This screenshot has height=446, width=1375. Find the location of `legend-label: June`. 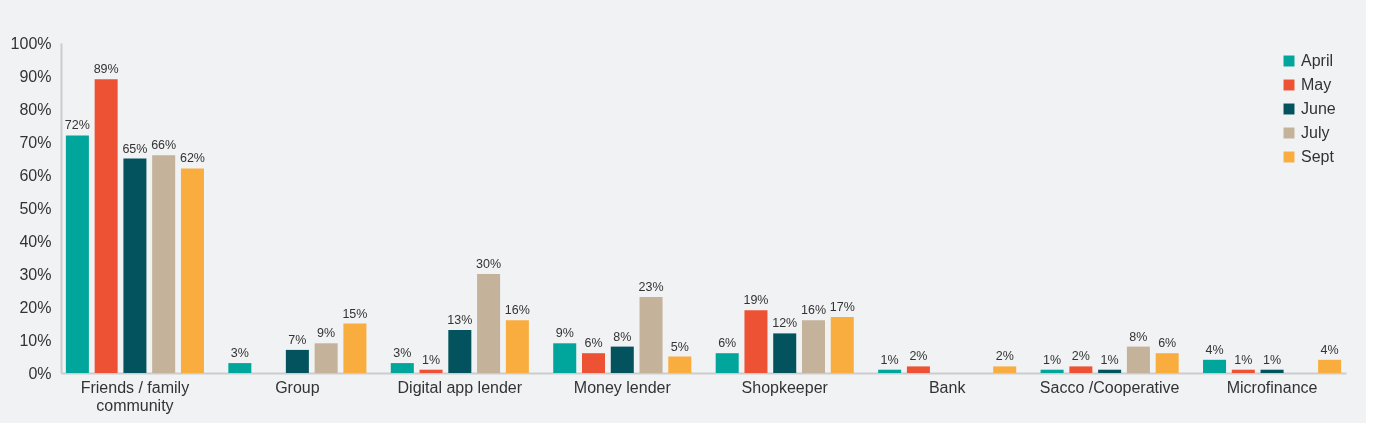

legend-label: June is located at coordinates (1318, 108).